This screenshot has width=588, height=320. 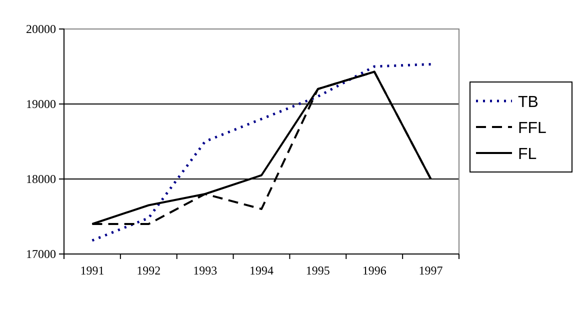 I want to click on x-tick-label: 1995, so click(x=318, y=271).